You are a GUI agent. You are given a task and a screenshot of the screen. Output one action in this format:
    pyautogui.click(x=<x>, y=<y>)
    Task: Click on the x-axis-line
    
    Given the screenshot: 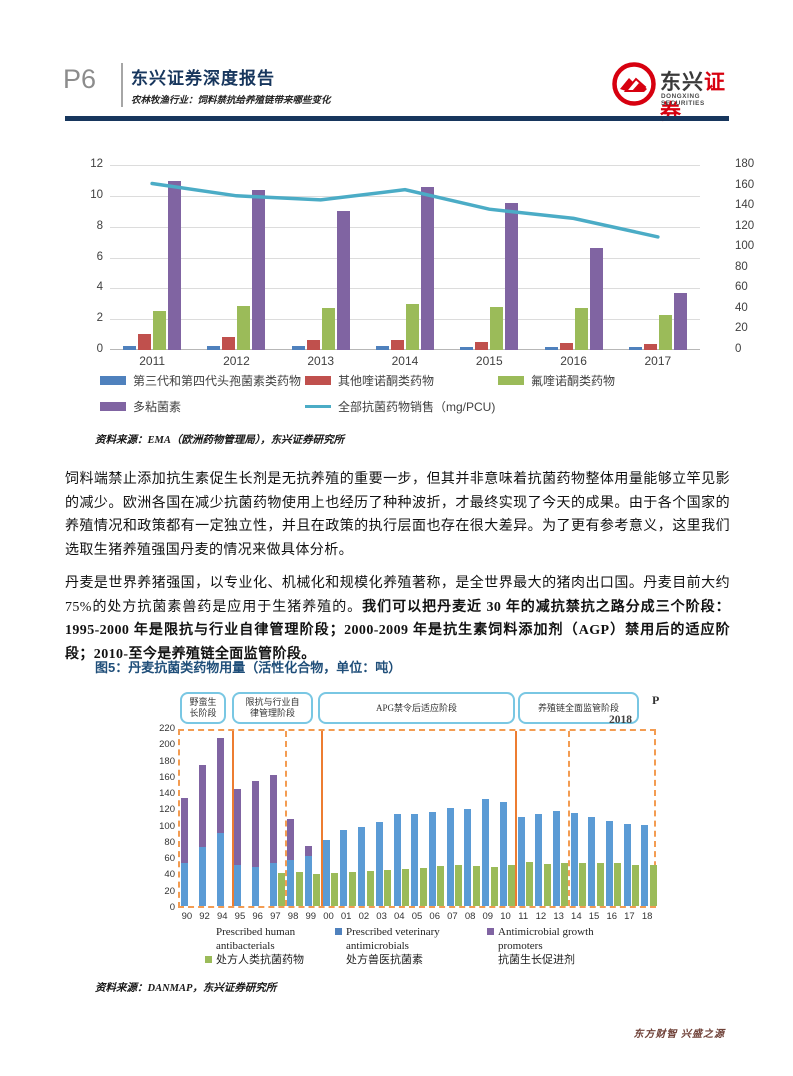 What is the action you would take?
    pyautogui.click(x=405, y=349)
    